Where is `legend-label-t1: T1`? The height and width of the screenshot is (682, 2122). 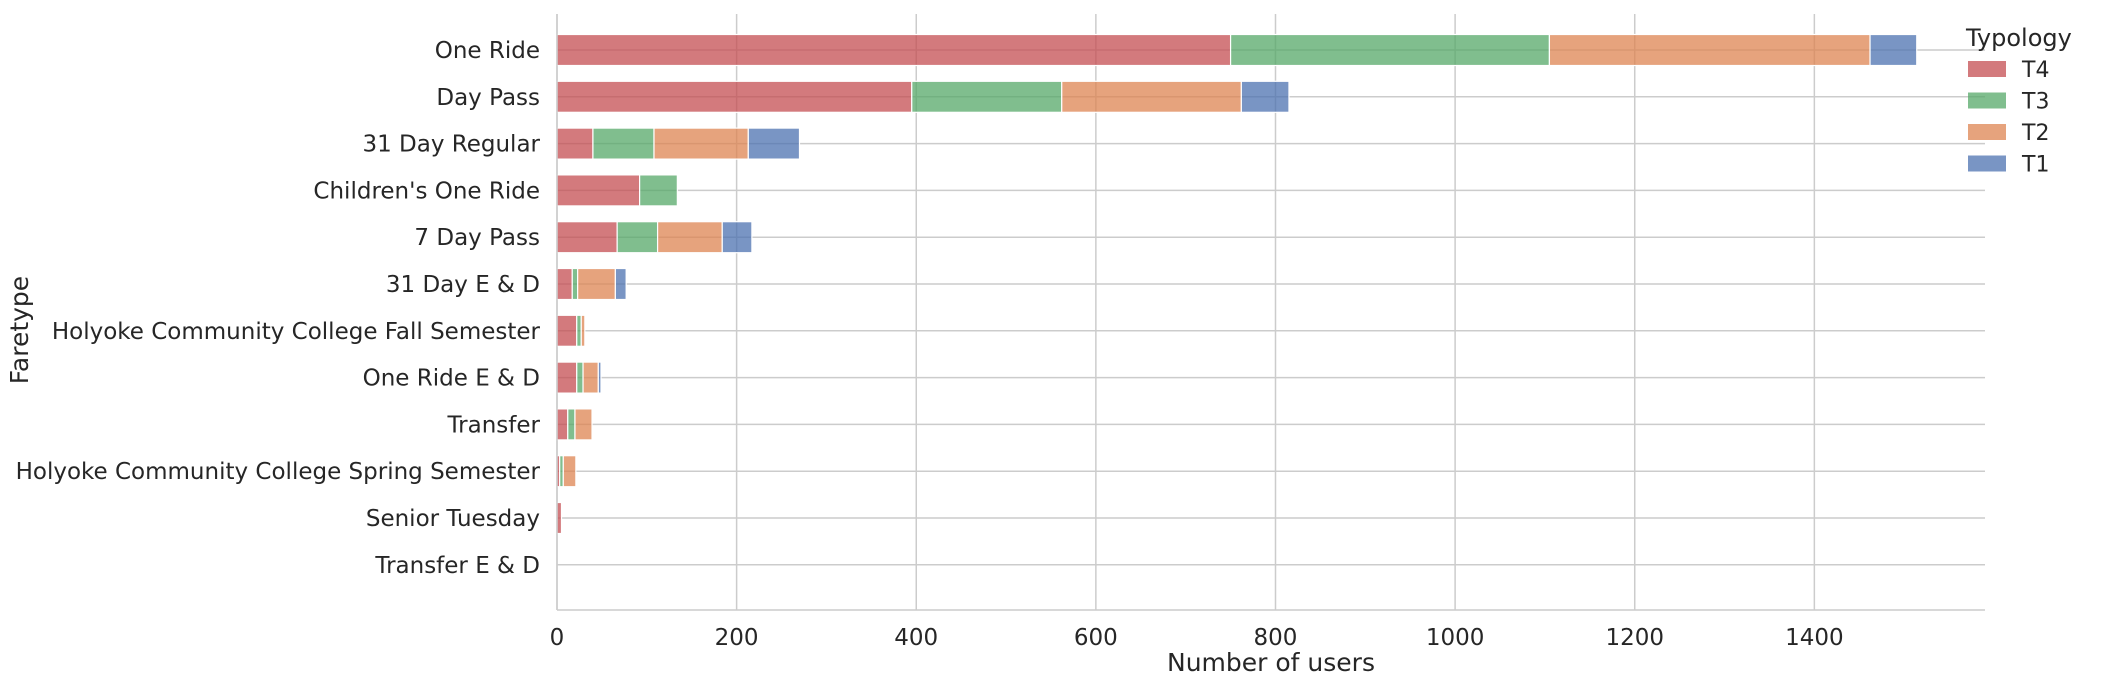
legend-label-t1: T1 is located at coordinates (2035, 165).